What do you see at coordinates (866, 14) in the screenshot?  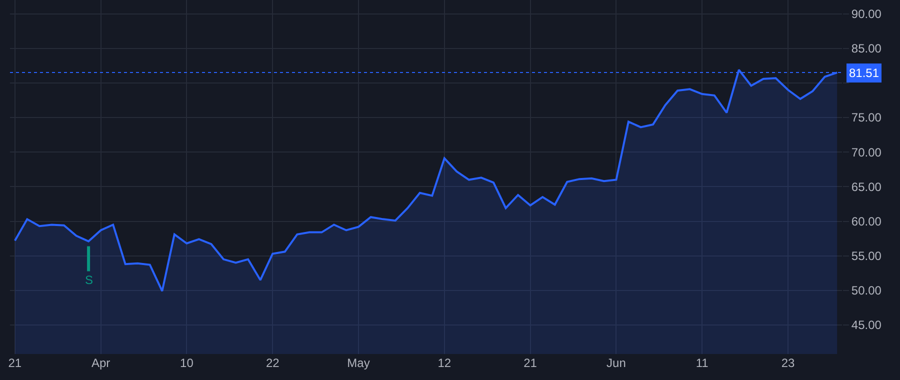 I see `y-tick-label: 90.00` at bounding box center [866, 14].